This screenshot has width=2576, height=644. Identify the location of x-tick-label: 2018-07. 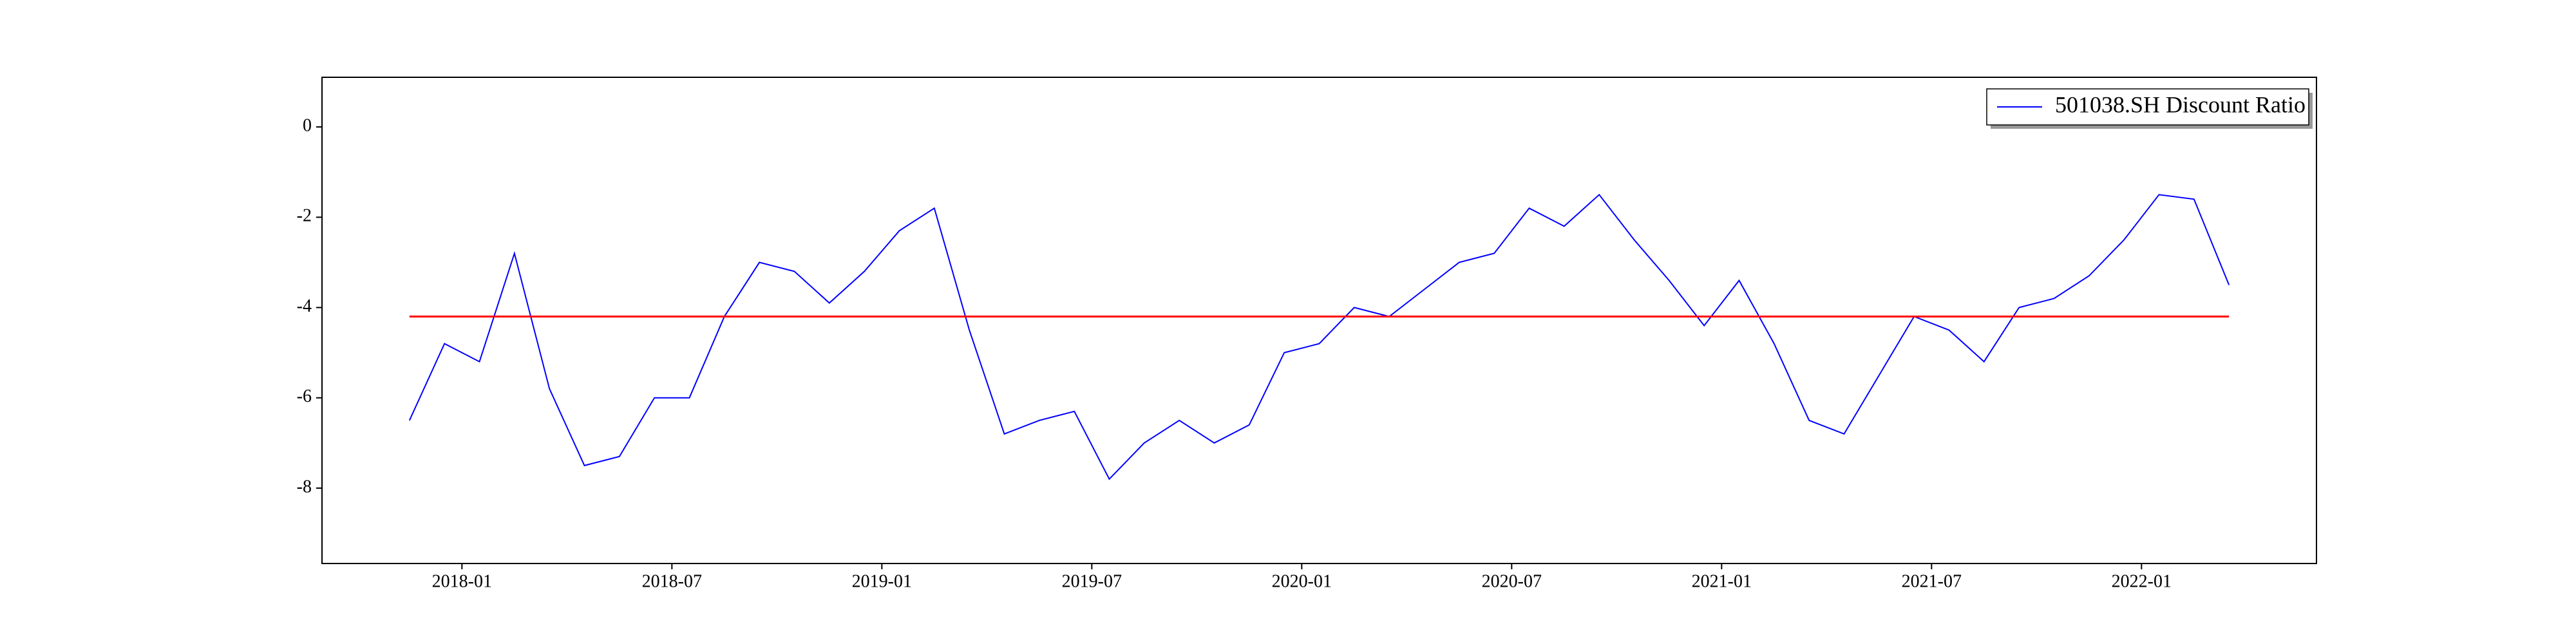
(672, 581).